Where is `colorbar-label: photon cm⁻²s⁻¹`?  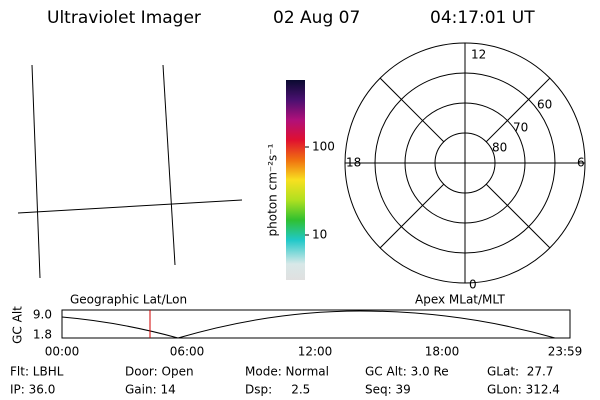 colorbar-label: photon cm⁻²s⁻¹ is located at coordinates (273, 189).